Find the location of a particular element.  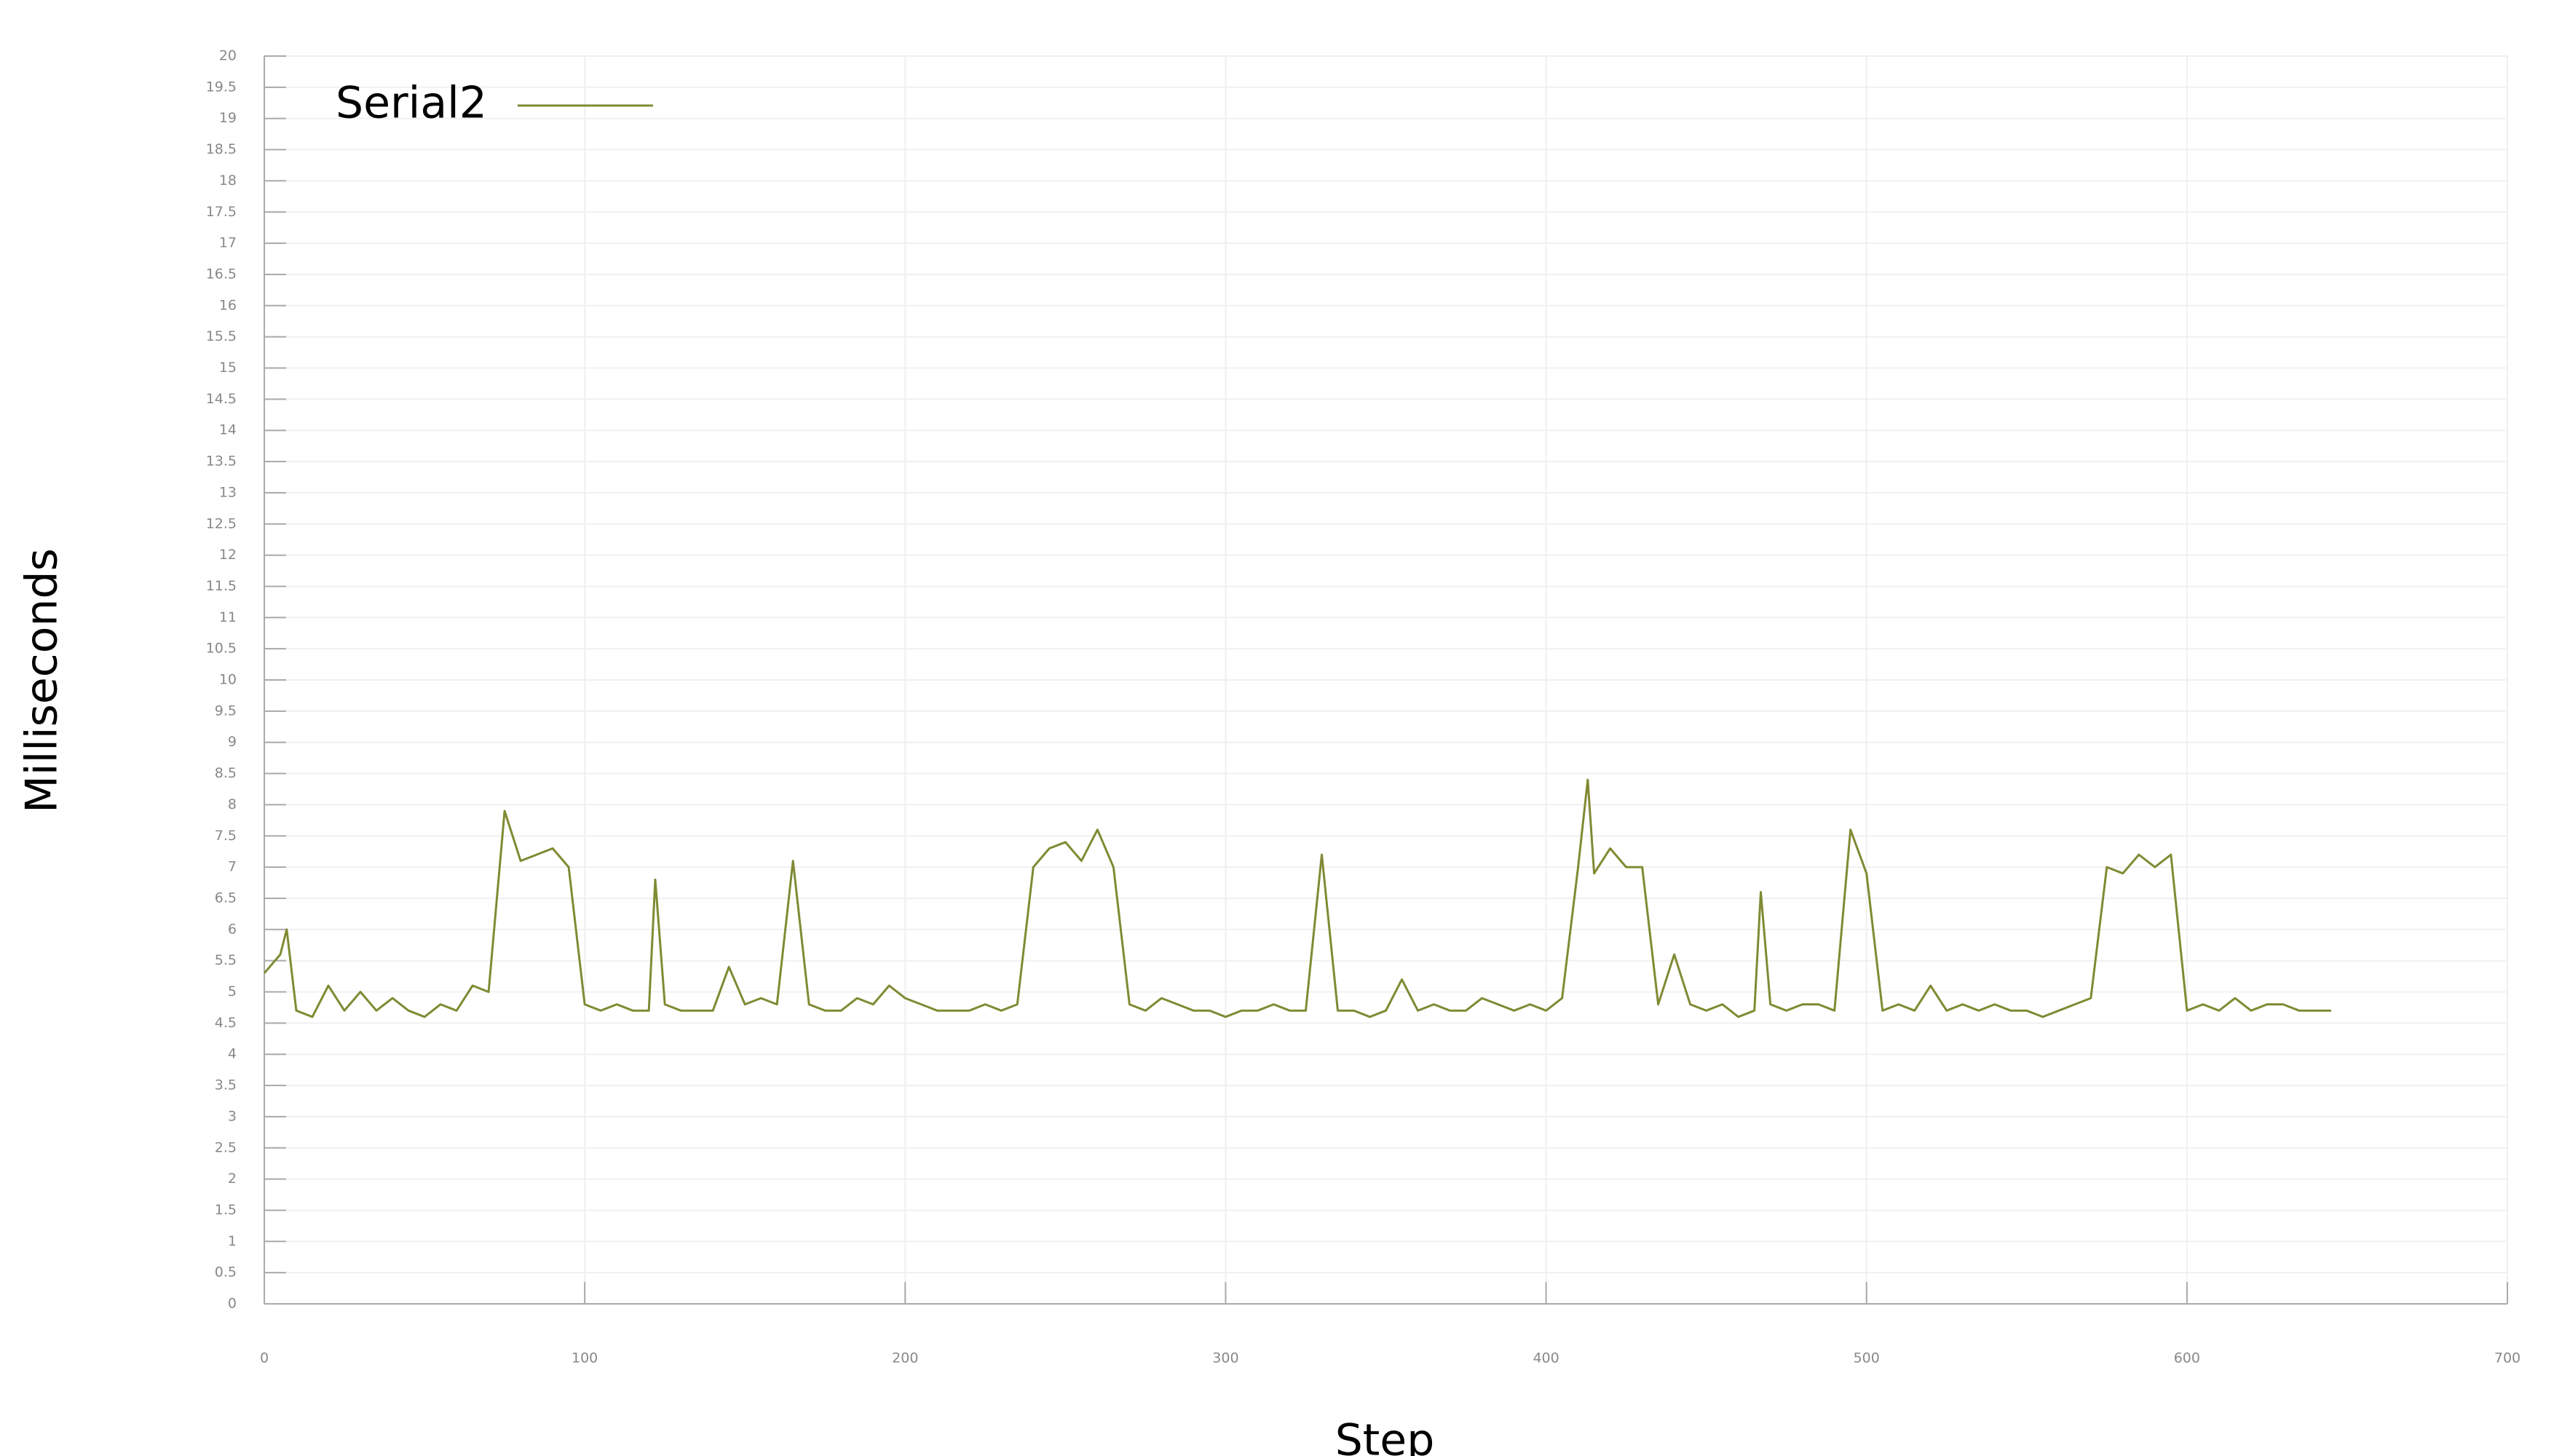

line is located at coordinates (1297, 898).